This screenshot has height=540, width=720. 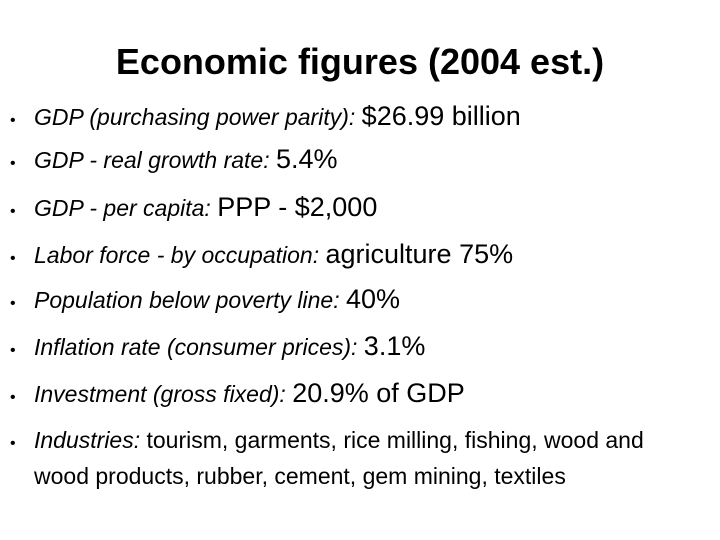 What do you see at coordinates (199, 347) in the screenshot?
I see `bullet-label: Inflation rate (consumer prices):` at bounding box center [199, 347].